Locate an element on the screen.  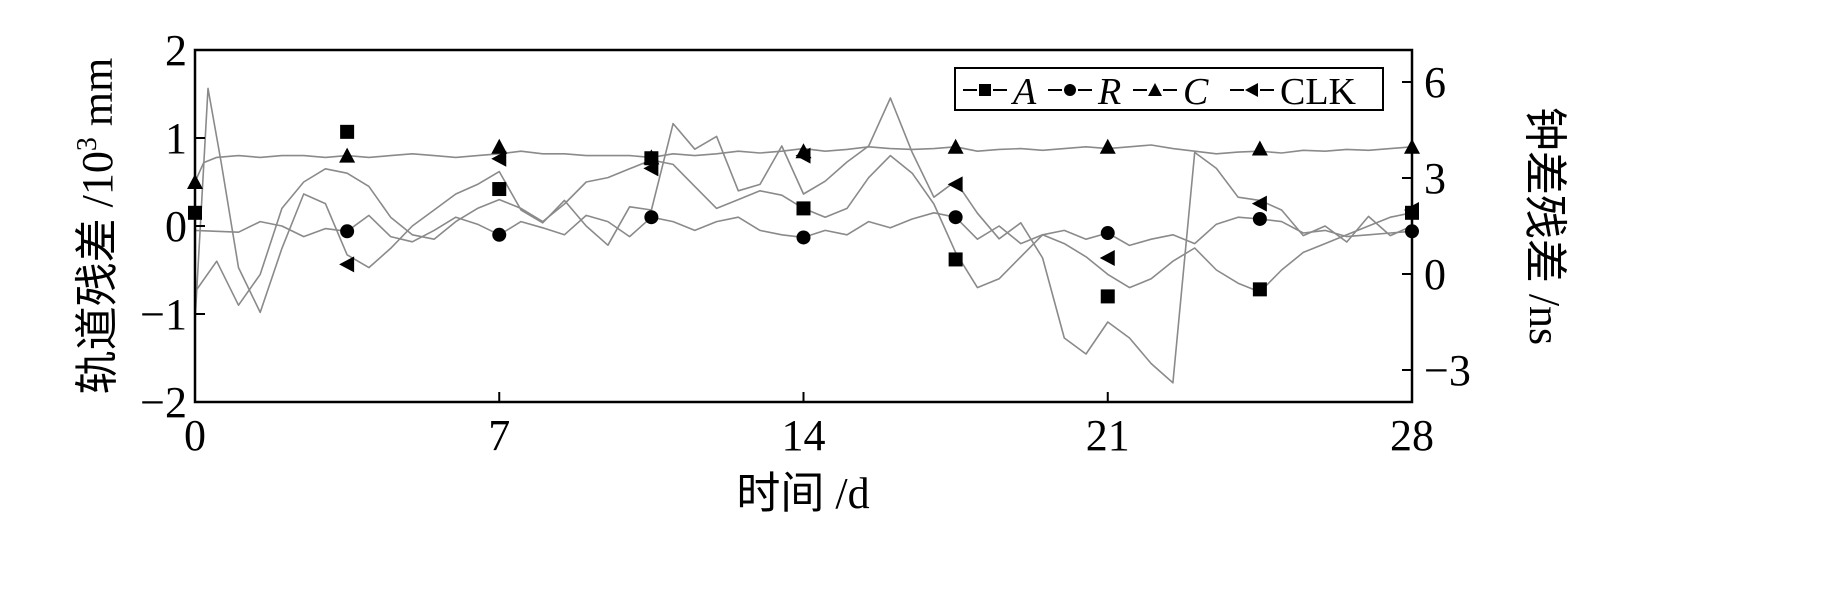
series-line-c is located at coordinates (803, 163).